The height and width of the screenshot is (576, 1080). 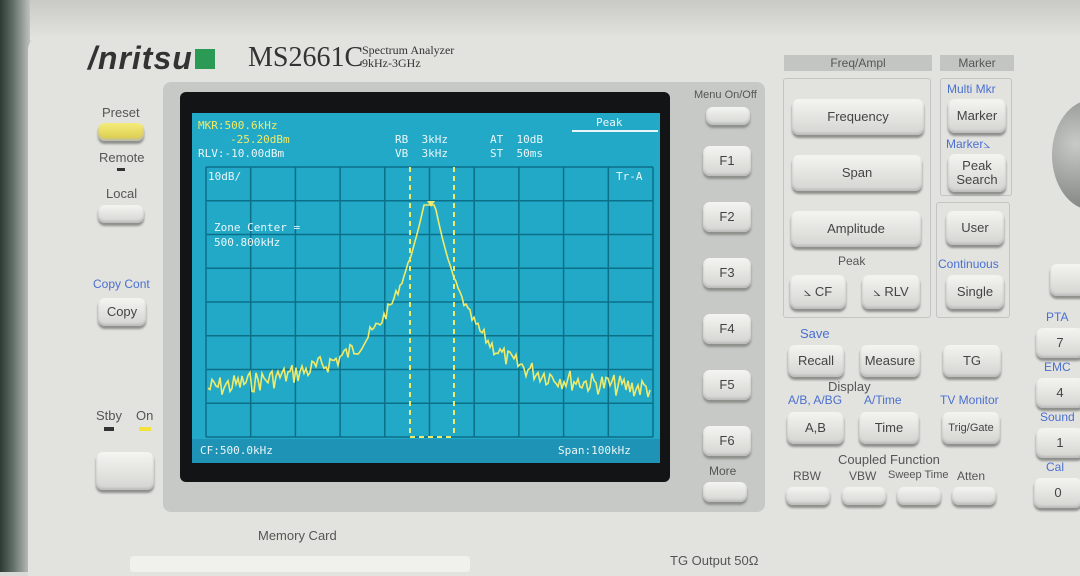 I want to click on rbw-readout: RB 3kHz, so click(x=421, y=139).